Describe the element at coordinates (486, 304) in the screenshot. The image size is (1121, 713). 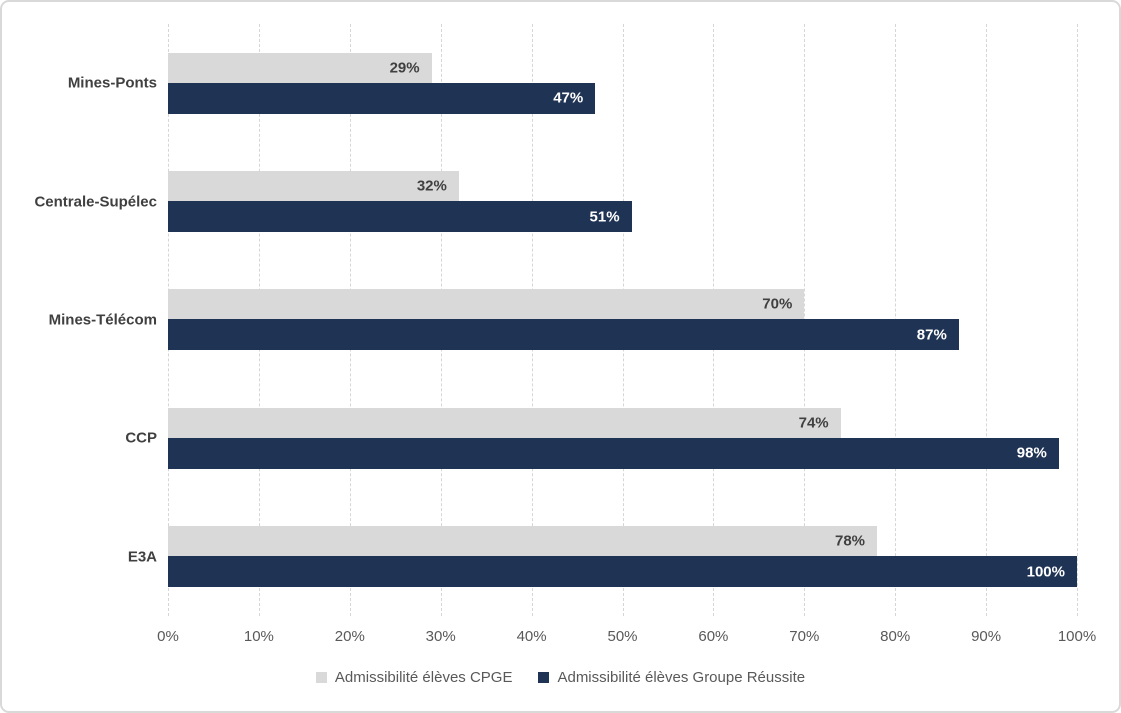
I see `bar-cpge: 70%` at that location.